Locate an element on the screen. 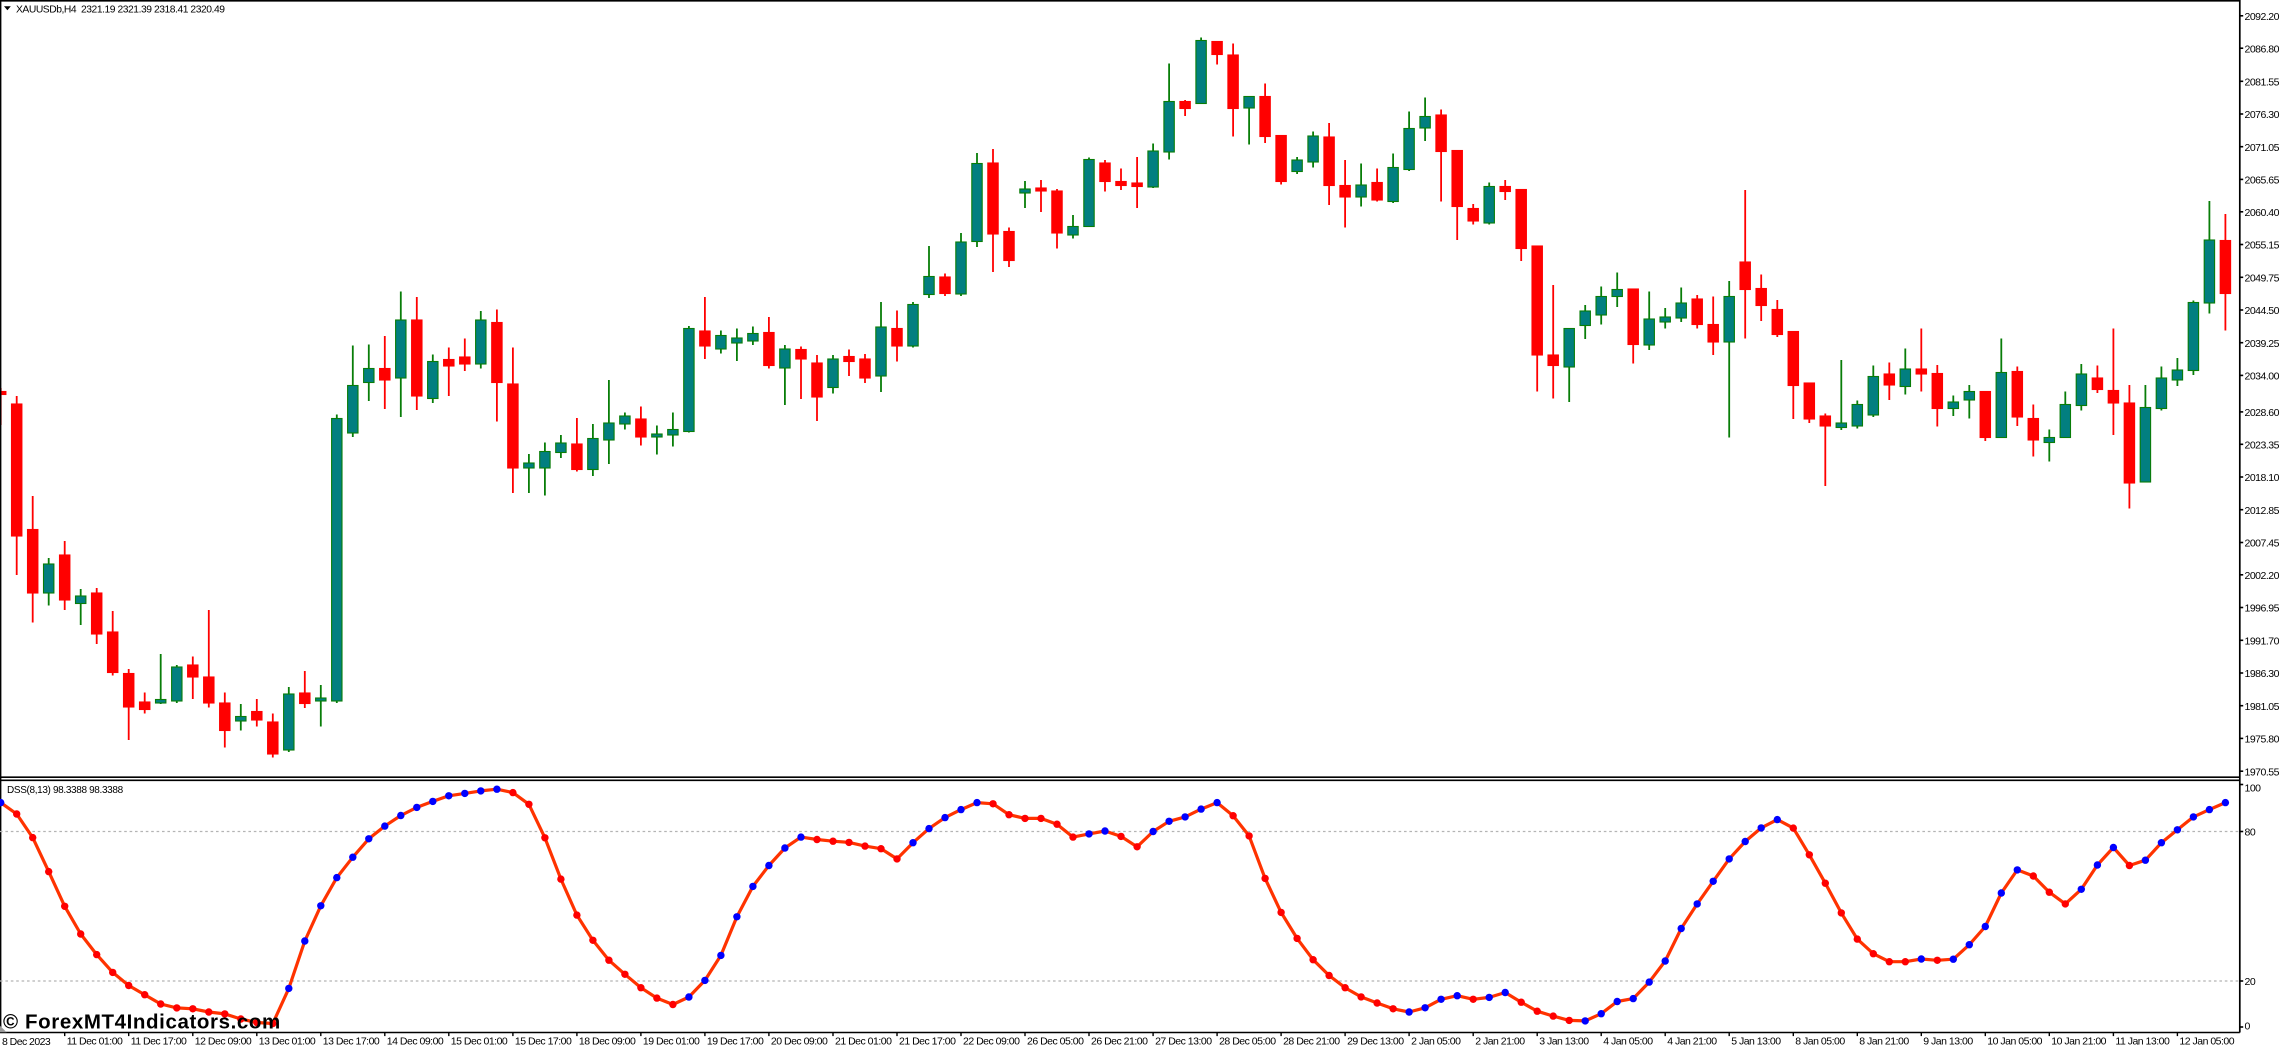 This screenshot has width=2280, height=1050. svg-text: 2049.75 is located at coordinates (2262, 279).